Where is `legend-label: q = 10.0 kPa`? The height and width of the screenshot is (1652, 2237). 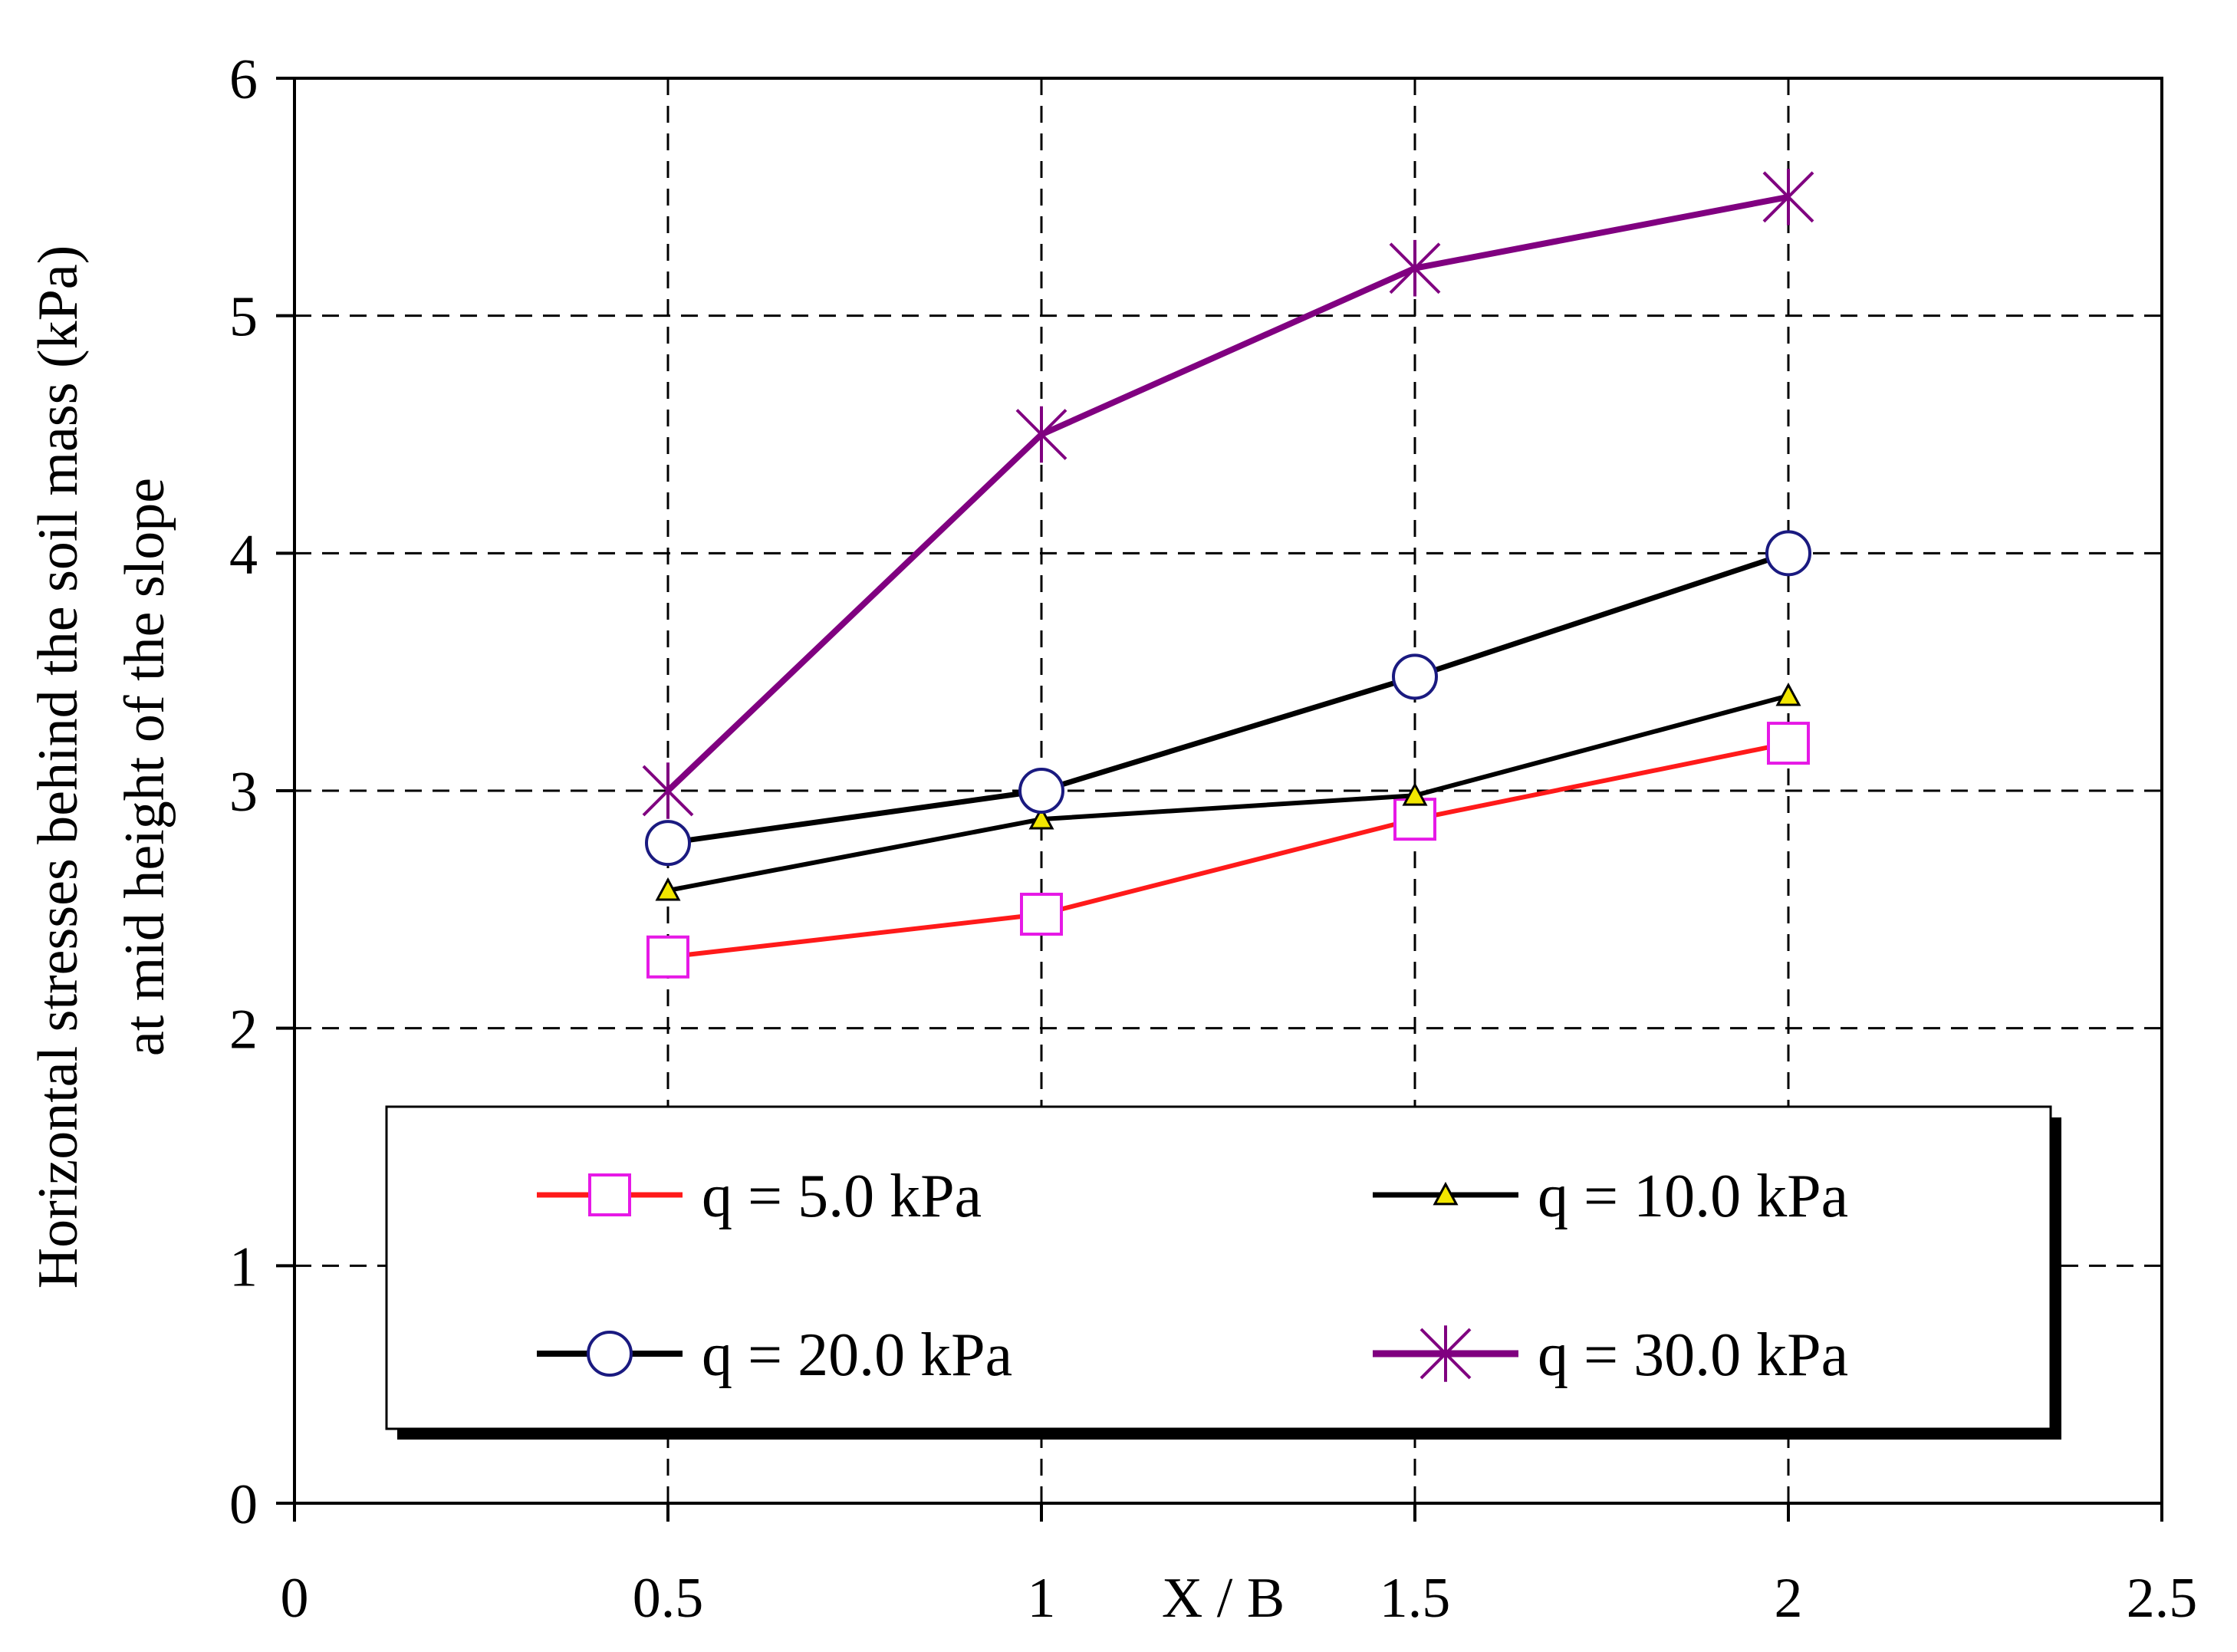 legend-label: q = 10.0 kPa is located at coordinates (1693, 1196).